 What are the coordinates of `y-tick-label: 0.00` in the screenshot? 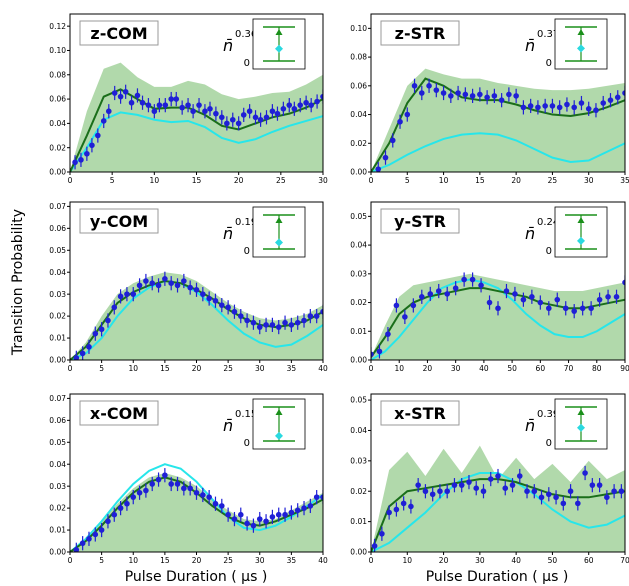 It's located at (57, 360).